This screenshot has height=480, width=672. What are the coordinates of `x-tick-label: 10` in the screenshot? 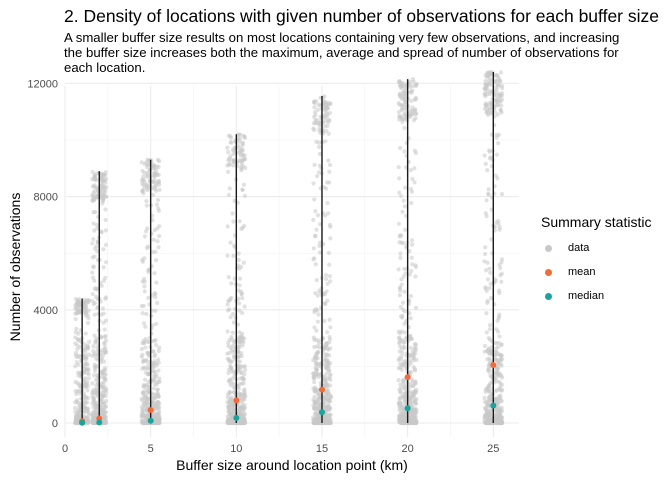 It's located at (236, 449).